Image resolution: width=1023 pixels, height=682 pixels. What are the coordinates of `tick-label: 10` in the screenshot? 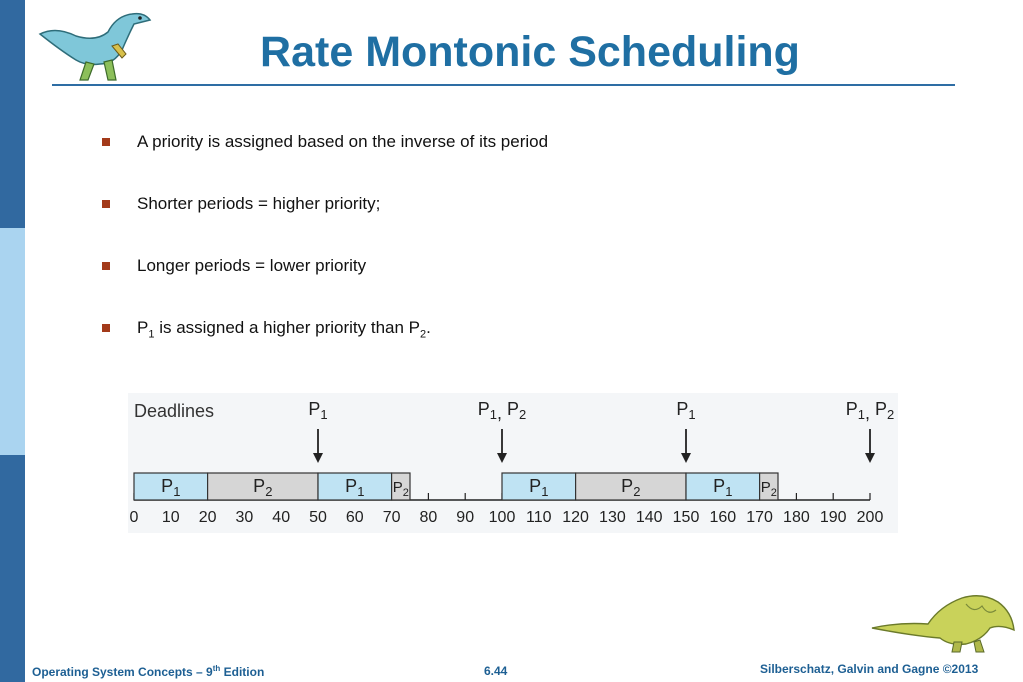 It's located at (171, 517).